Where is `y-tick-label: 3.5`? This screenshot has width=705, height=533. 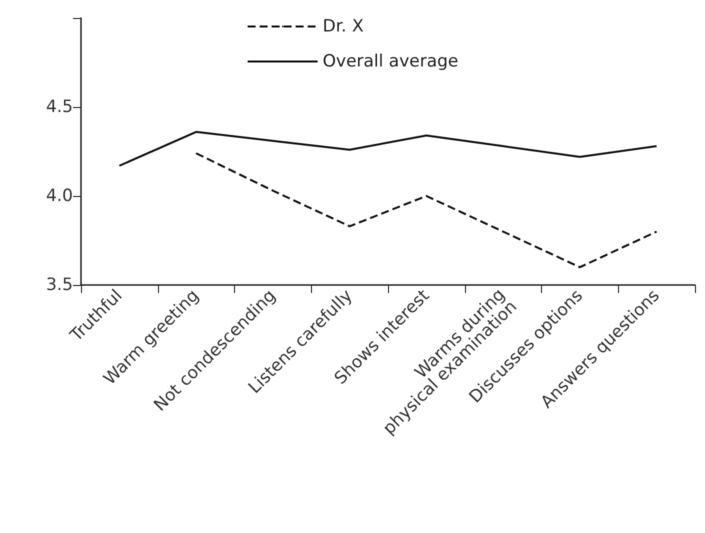 y-tick-label: 3.5 is located at coordinates (59, 285).